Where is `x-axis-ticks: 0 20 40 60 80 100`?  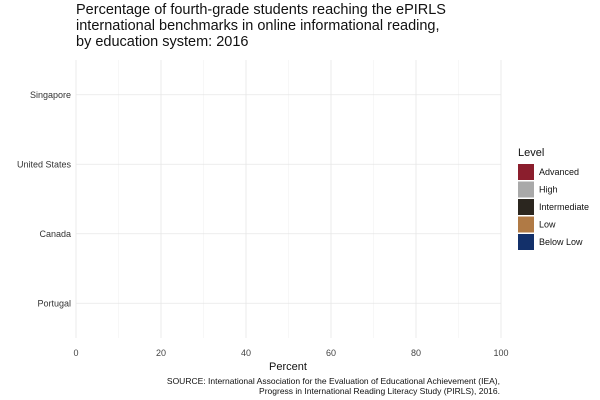
x-axis-ticks: 0 20 40 60 80 100 is located at coordinates (290, 353).